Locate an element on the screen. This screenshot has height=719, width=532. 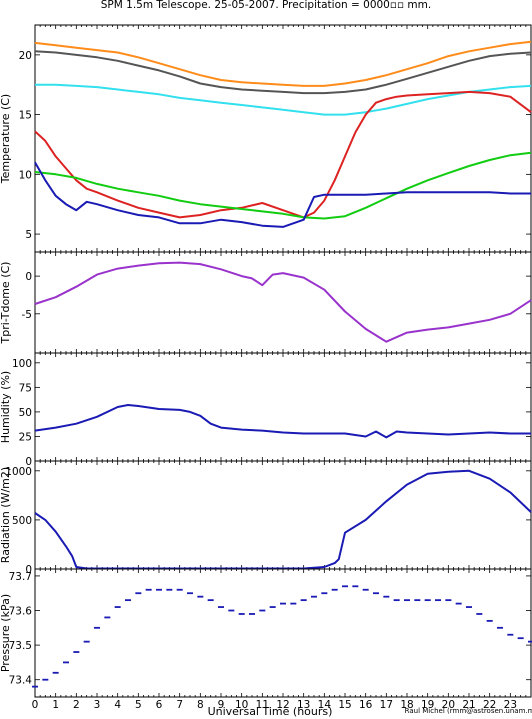
x-tick-label: 11 is located at coordinates (262, 705).